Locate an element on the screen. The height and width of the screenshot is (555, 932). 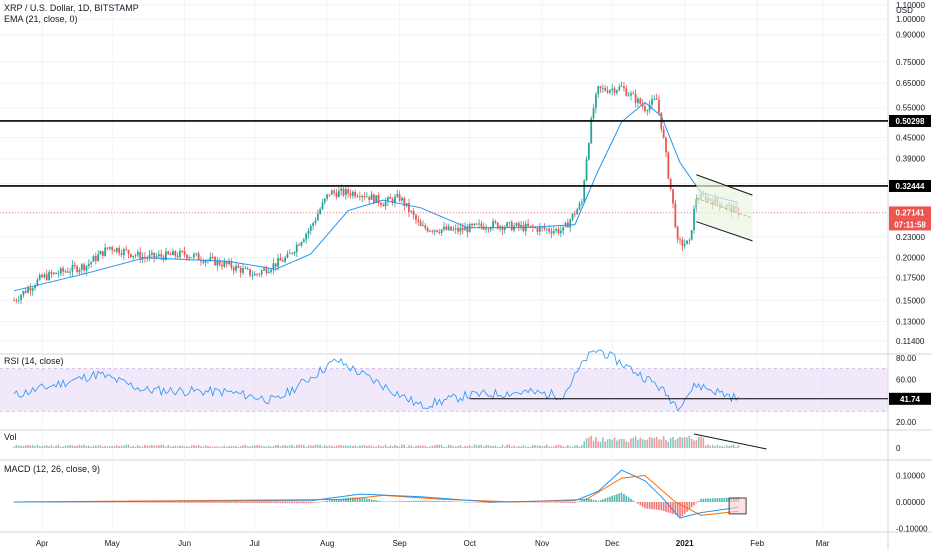
ema-legend: EMA (21, close, 0) is located at coordinates (41, 19).